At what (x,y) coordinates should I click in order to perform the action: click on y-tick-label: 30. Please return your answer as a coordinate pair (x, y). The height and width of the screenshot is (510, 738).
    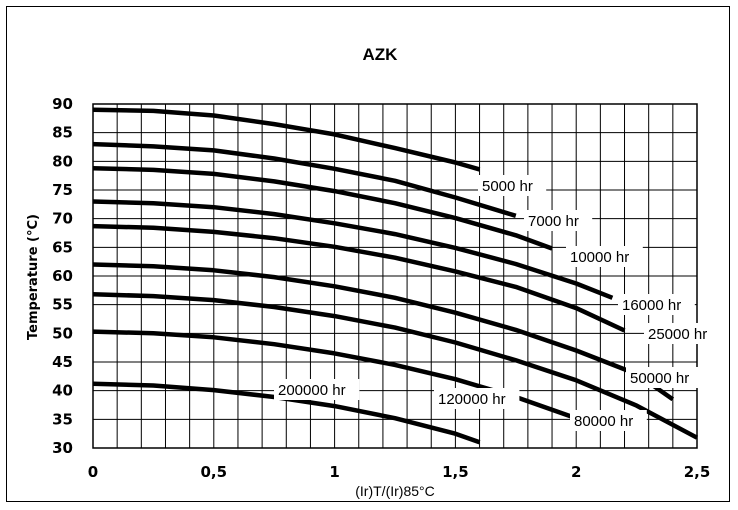
    Looking at the image, I should click on (62, 448).